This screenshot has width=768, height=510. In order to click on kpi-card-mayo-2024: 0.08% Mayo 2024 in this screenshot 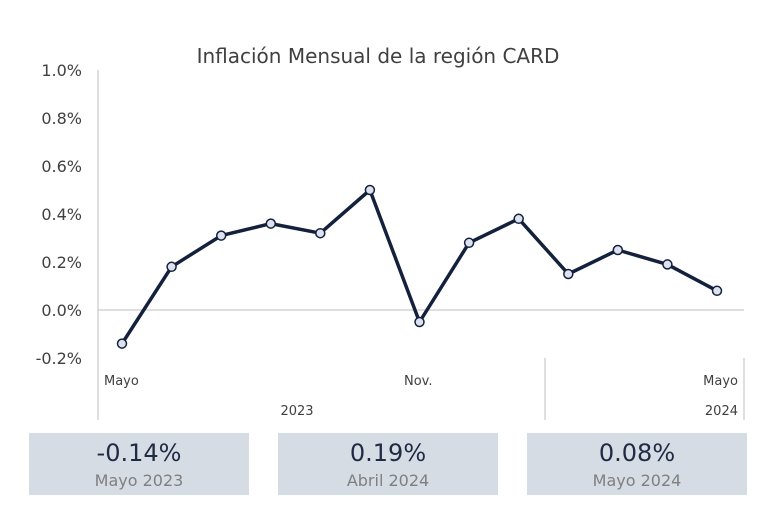, I will do `click(637, 464)`.